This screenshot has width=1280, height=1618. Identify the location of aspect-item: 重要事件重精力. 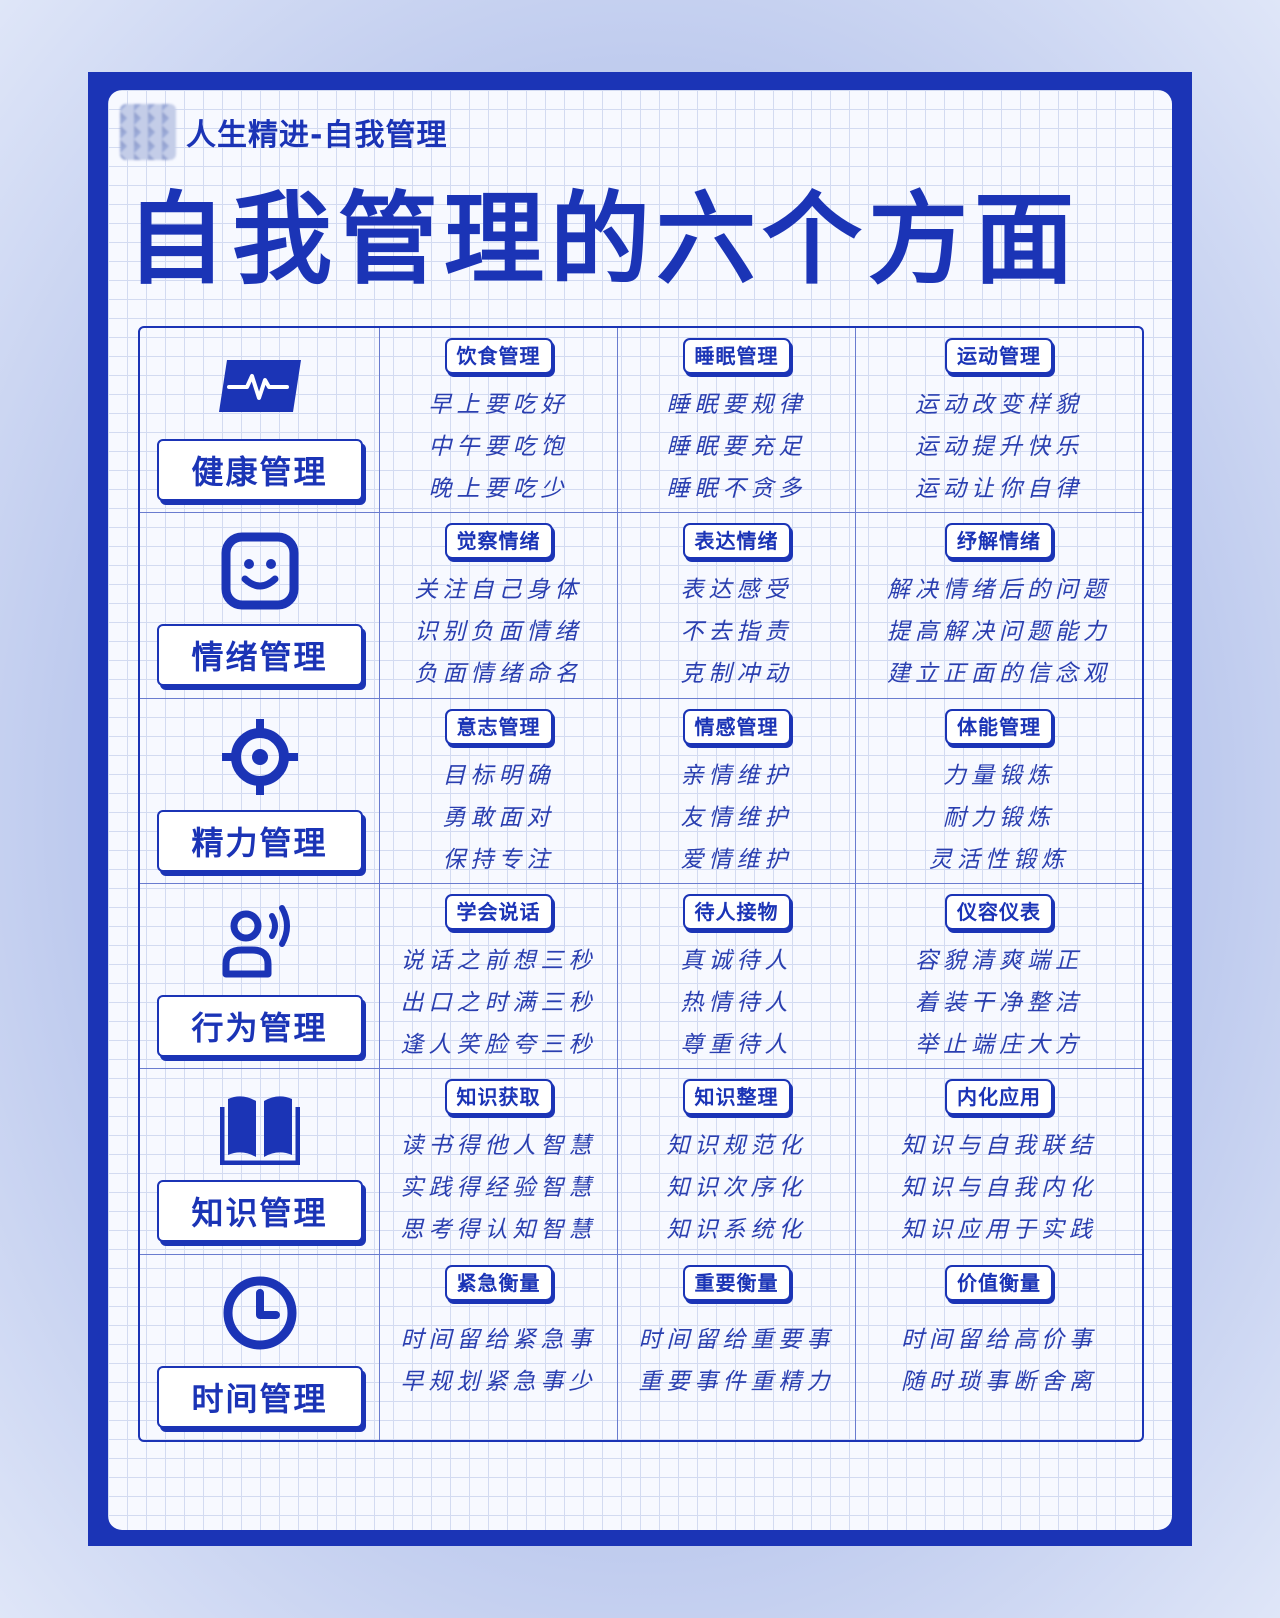
(736, 1381).